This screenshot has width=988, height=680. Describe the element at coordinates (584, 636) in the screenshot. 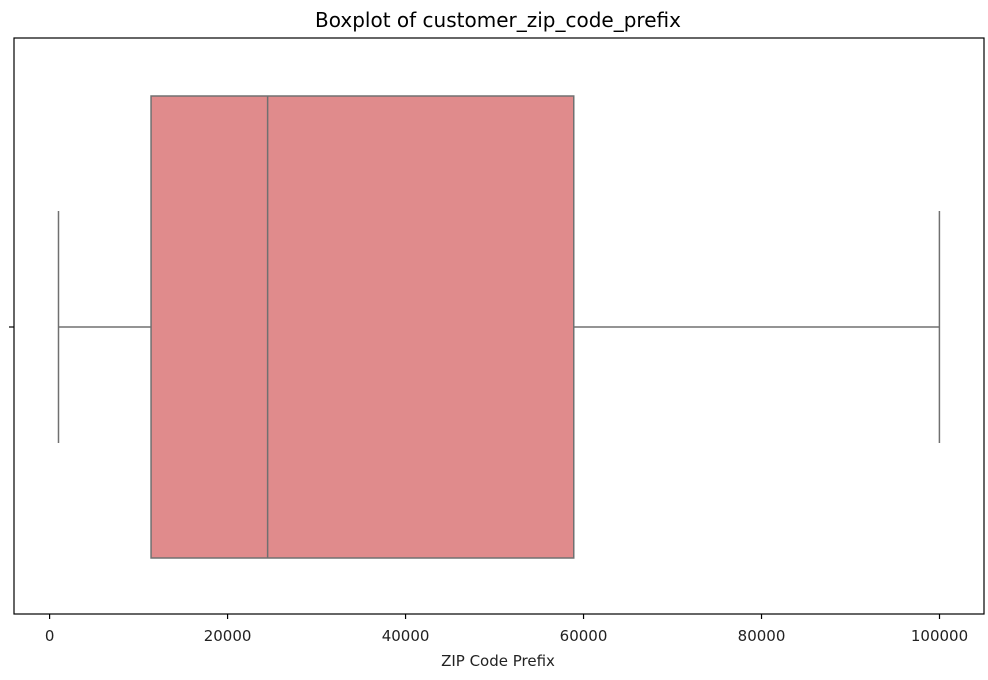

I see `x-tick-label: 60000` at that location.